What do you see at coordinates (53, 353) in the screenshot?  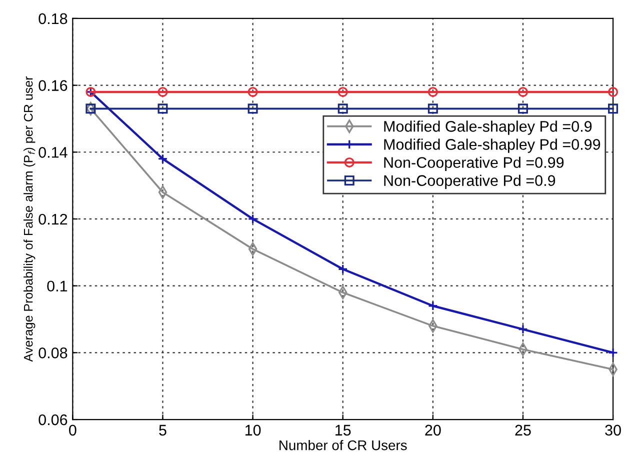 I see `y-tick-label: 0.08` at bounding box center [53, 353].